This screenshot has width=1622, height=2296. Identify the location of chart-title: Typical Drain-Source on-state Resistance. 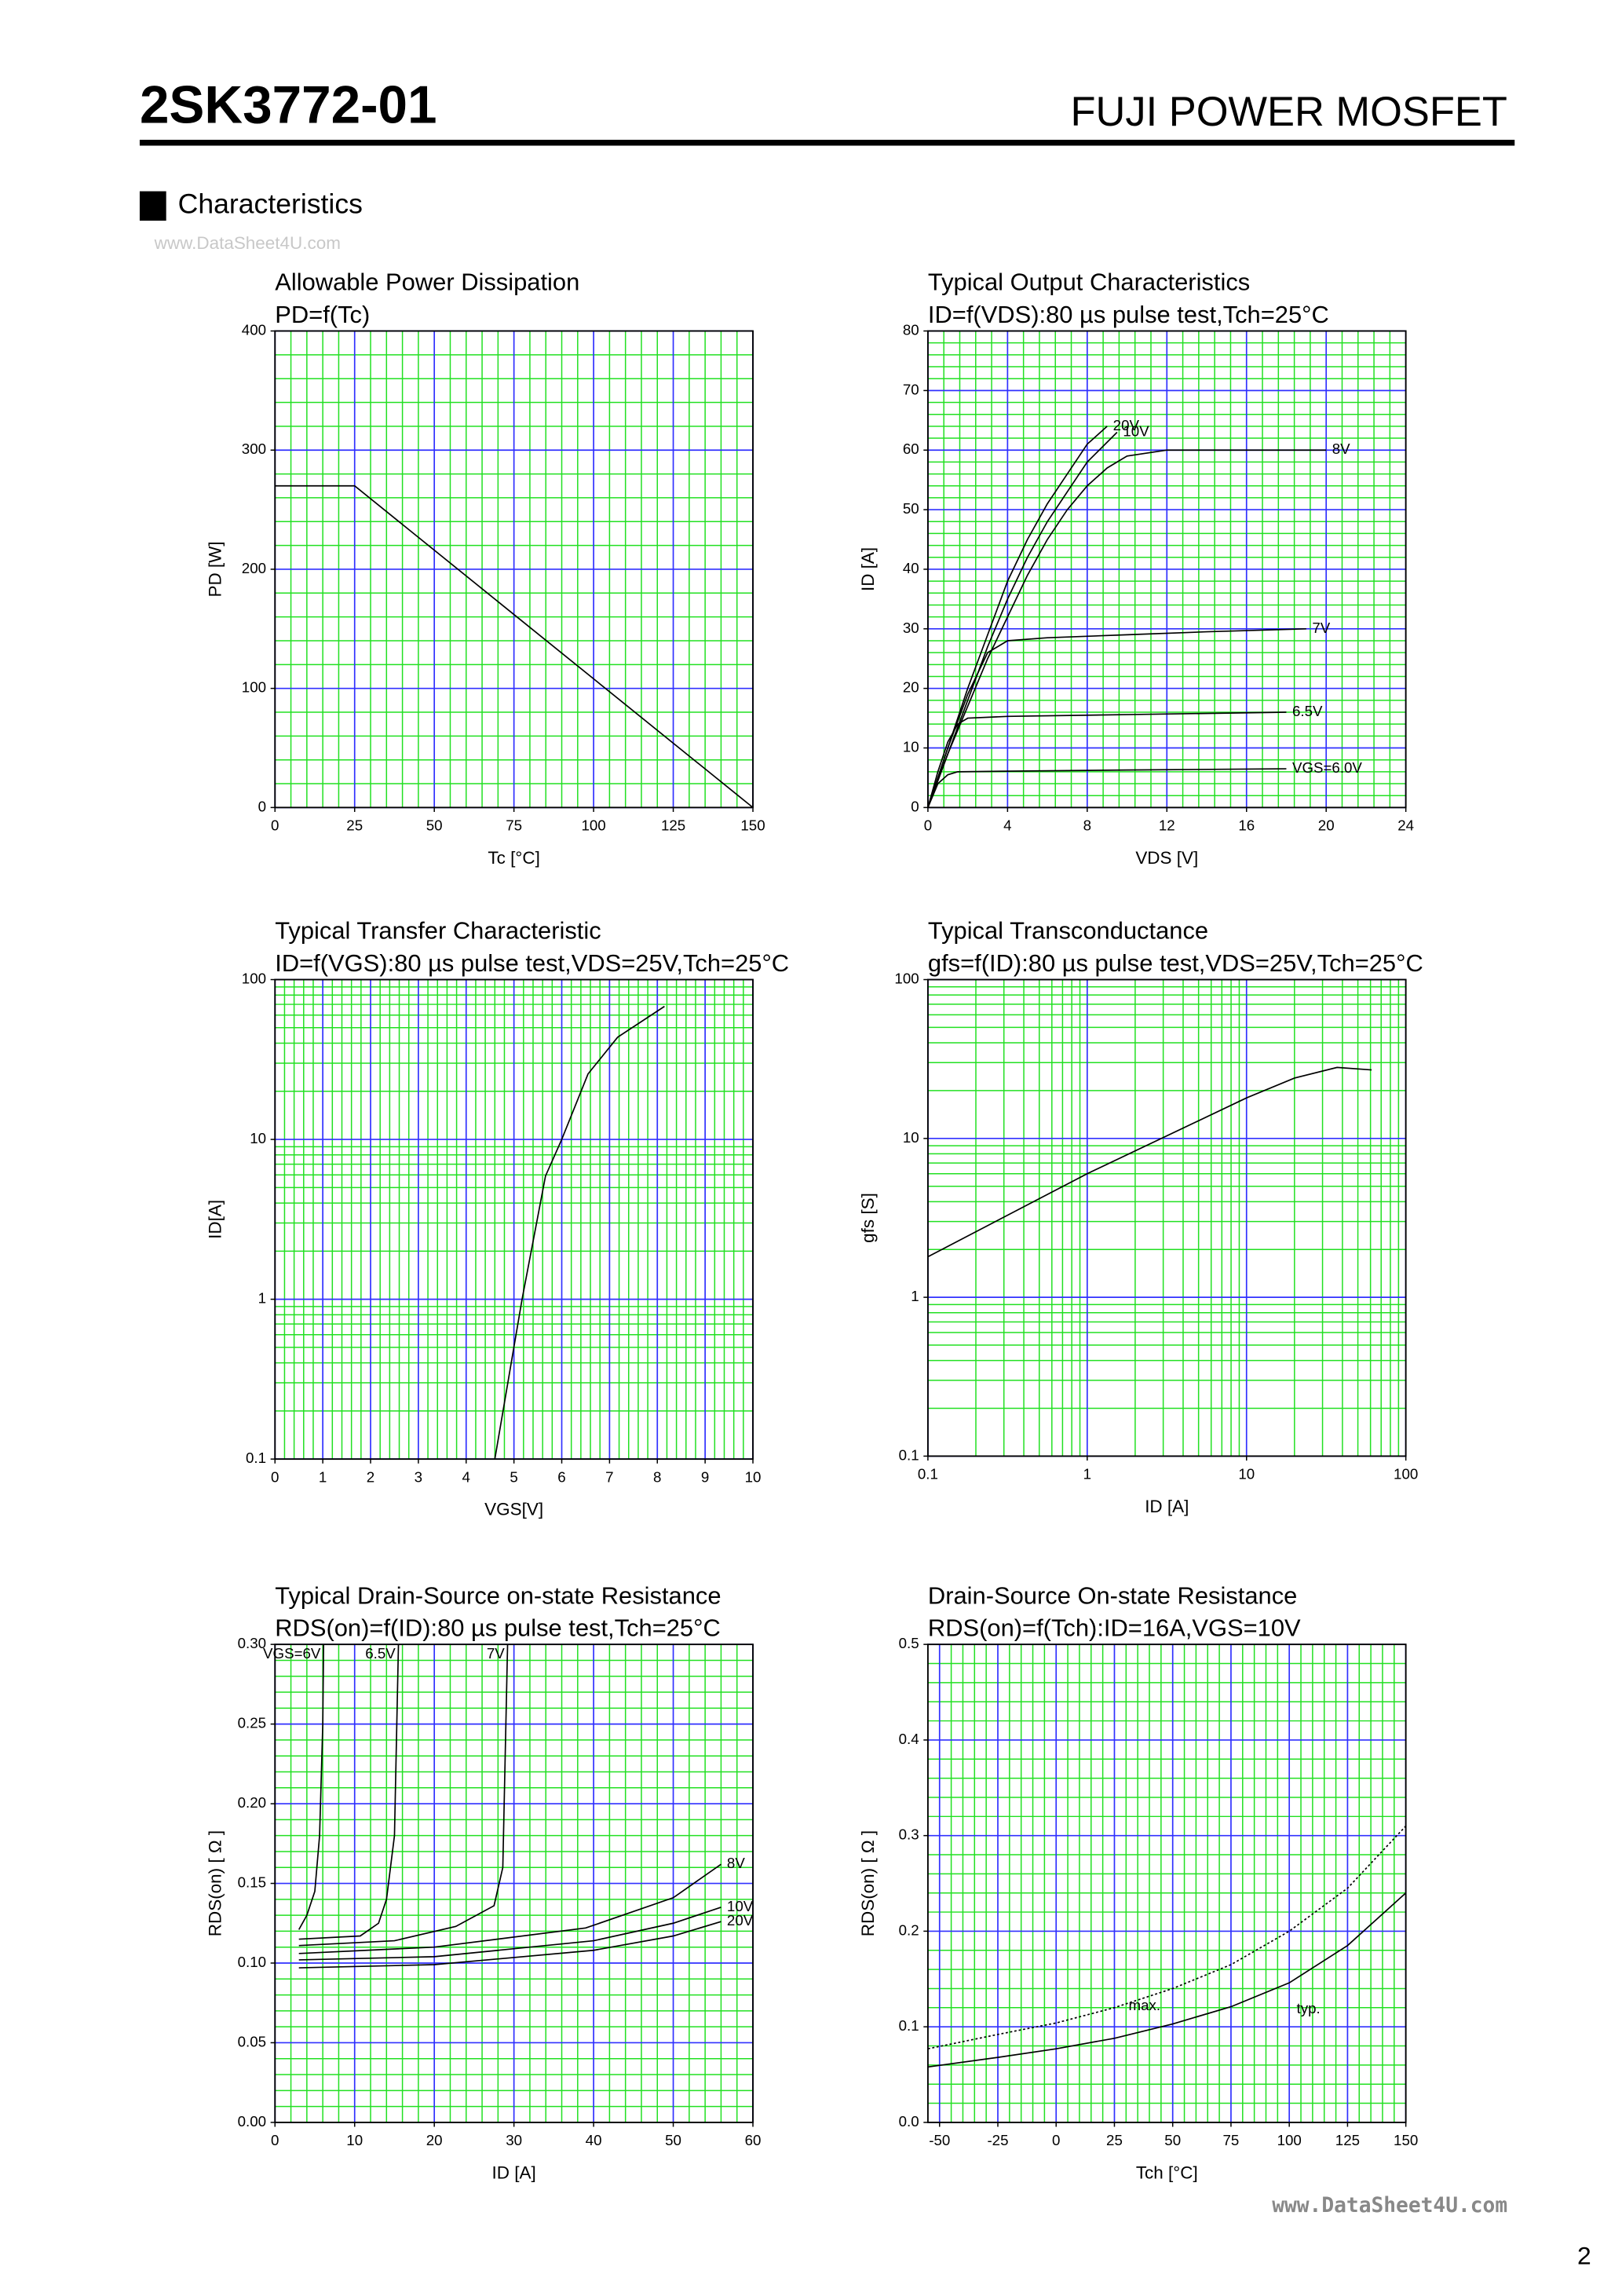
(498, 1595).